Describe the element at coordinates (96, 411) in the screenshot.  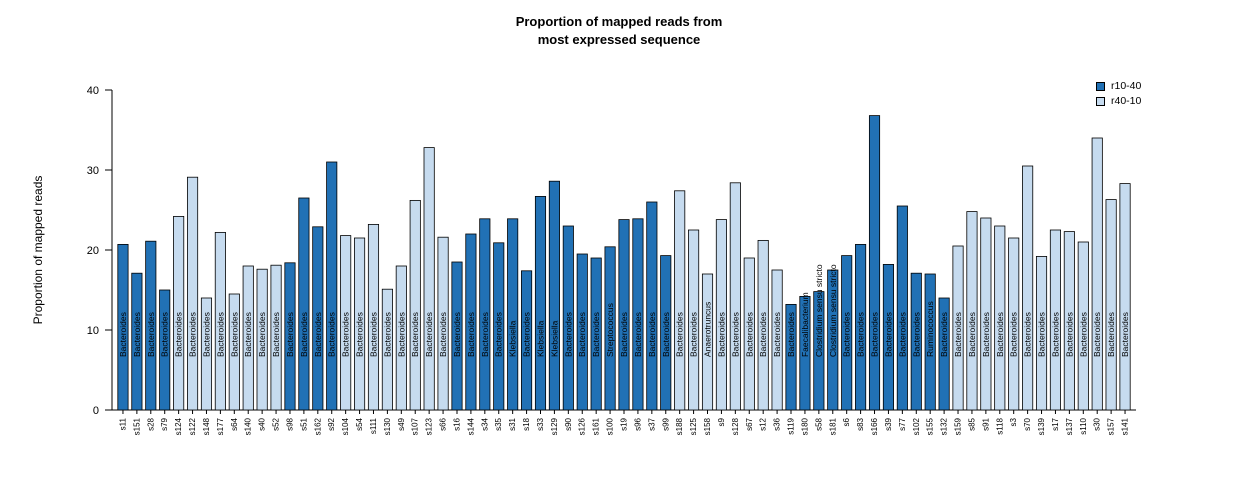
I see `y-axis-tick-label: 0` at that location.